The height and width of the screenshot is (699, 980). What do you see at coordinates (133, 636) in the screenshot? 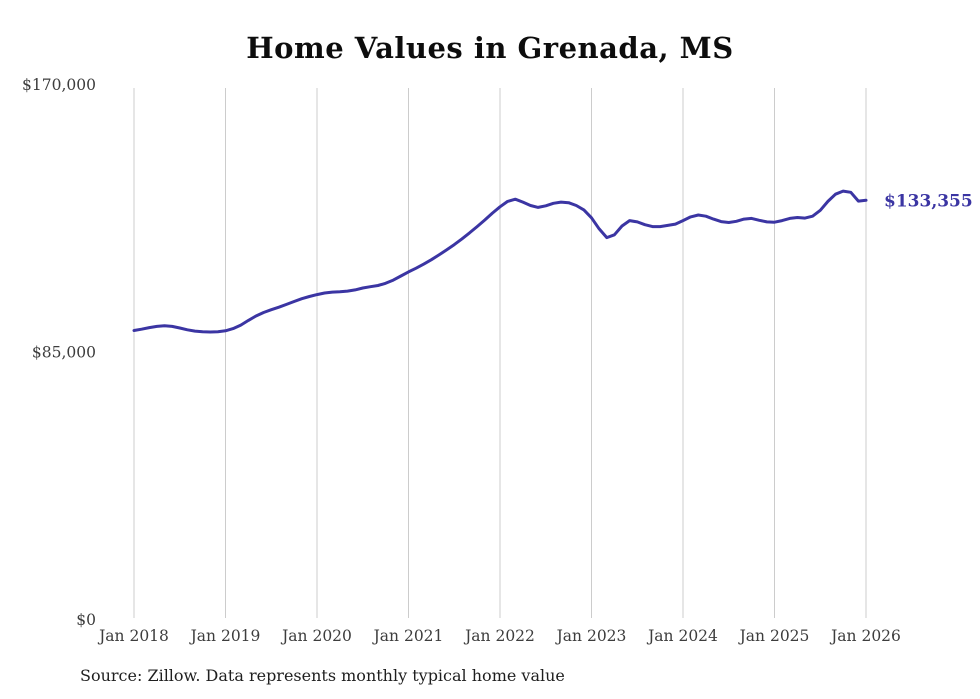
I see `x-tick-label: Jan 2018` at bounding box center [133, 636].